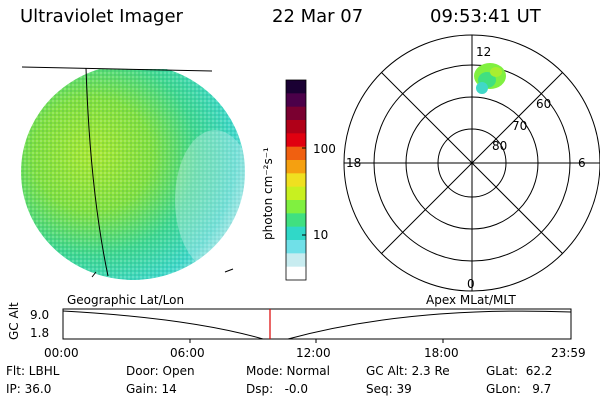 The height and width of the screenshot is (400, 600). Describe the element at coordinates (519, 389) in the screenshot. I see `info-glon: GLon: 9.7` at that location.